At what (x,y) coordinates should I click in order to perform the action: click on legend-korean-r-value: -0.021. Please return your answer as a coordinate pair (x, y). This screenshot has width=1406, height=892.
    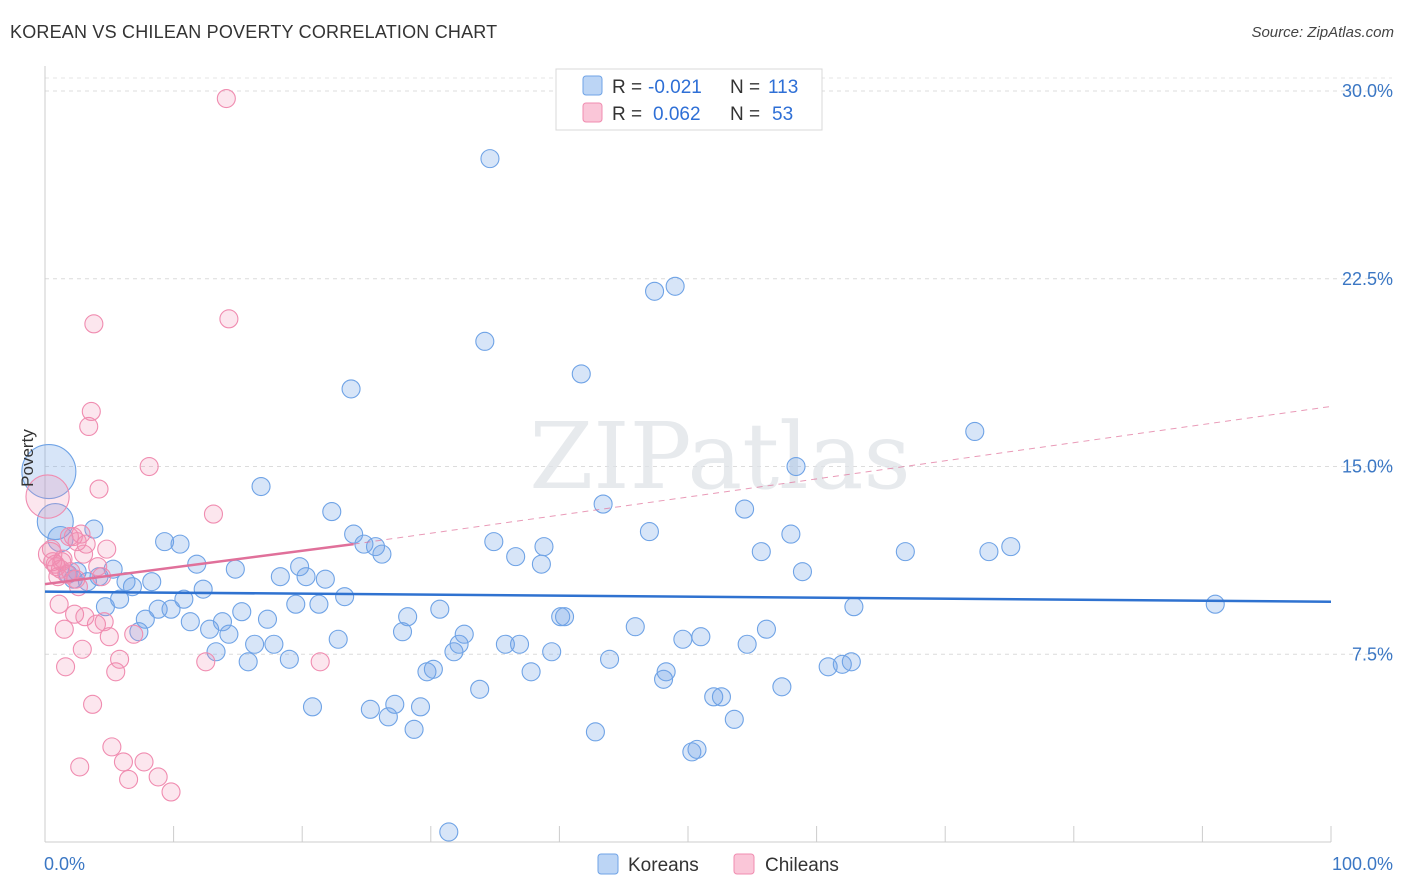
    Looking at the image, I should click on (675, 87).